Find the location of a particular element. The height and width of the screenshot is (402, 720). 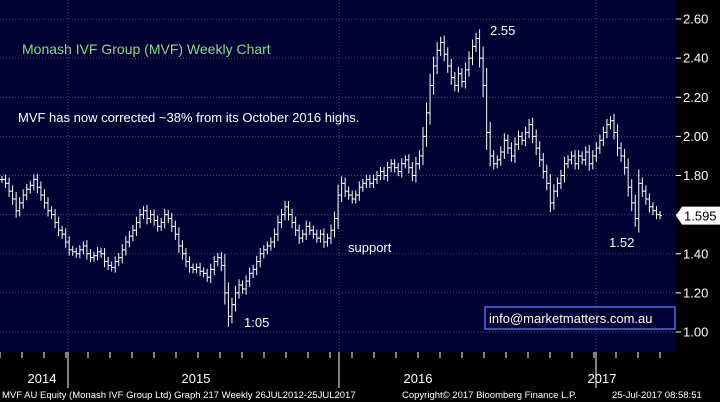

footer-right: 25-Jul-2017 08:58:51 is located at coordinates (657, 395).